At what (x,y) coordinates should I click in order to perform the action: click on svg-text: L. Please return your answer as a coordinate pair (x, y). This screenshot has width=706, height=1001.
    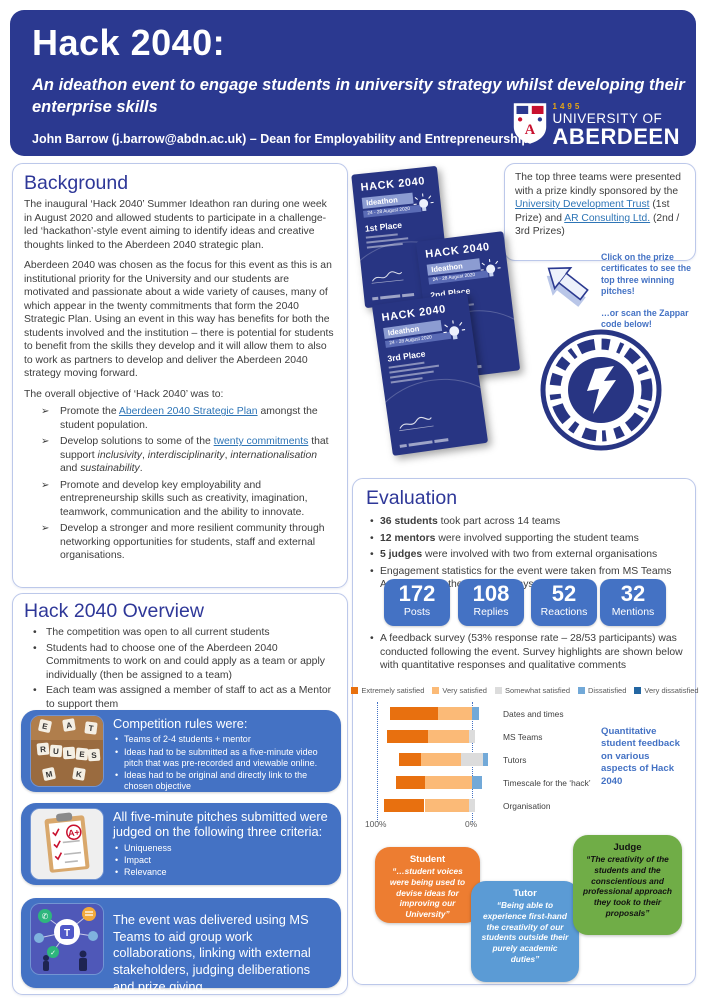
    Looking at the image, I should click on (68, 753).